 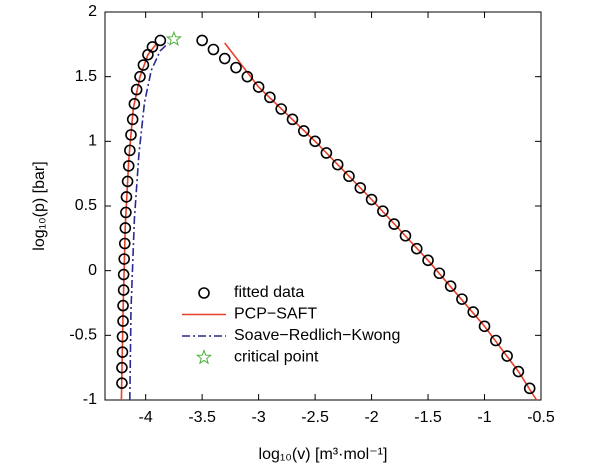 What do you see at coordinates (484, 417) in the screenshot?
I see `x-tick-label: -1` at bounding box center [484, 417].